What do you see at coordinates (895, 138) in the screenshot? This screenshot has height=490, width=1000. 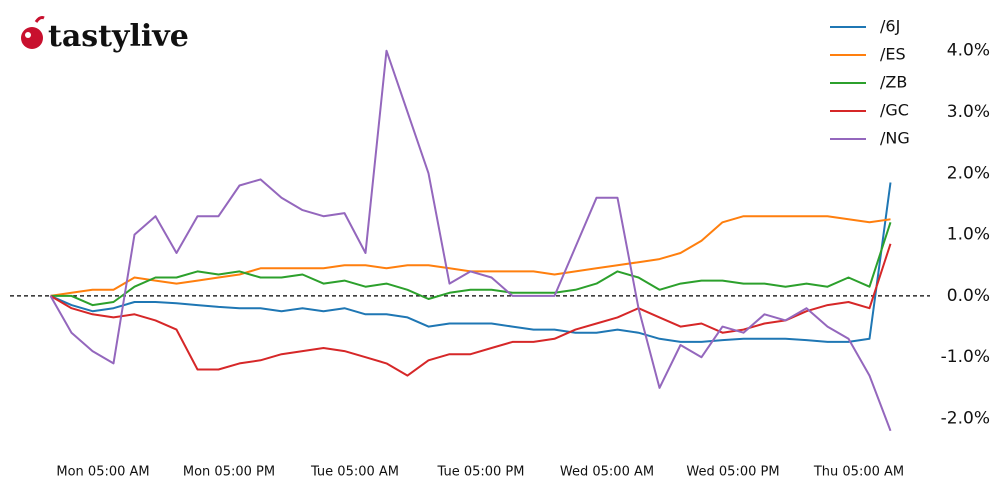 I see `legend-label: /NG` at bounding box center [895, 138].